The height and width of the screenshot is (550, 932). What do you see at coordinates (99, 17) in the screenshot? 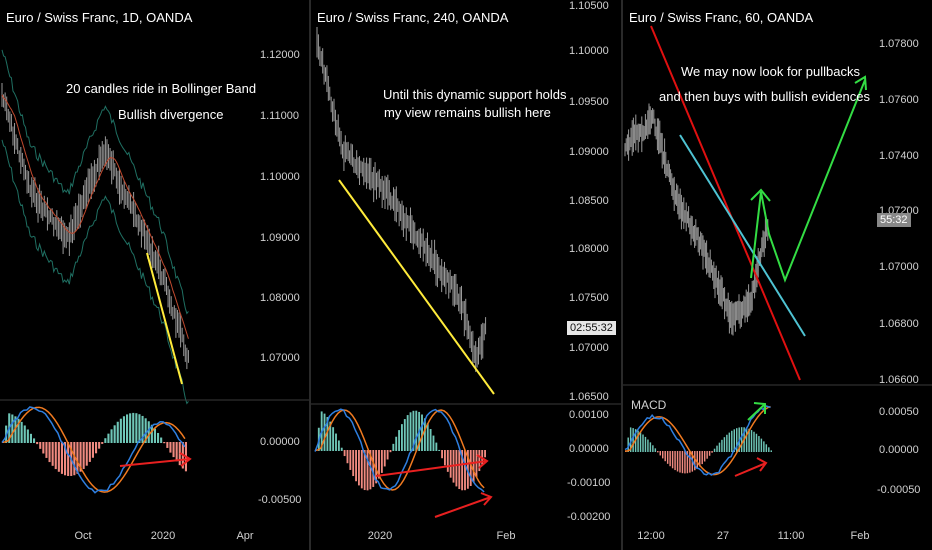
I see `chart-title: Euro / Swiss Franc, 1D, OANDA` at bounding box center [99, 17].